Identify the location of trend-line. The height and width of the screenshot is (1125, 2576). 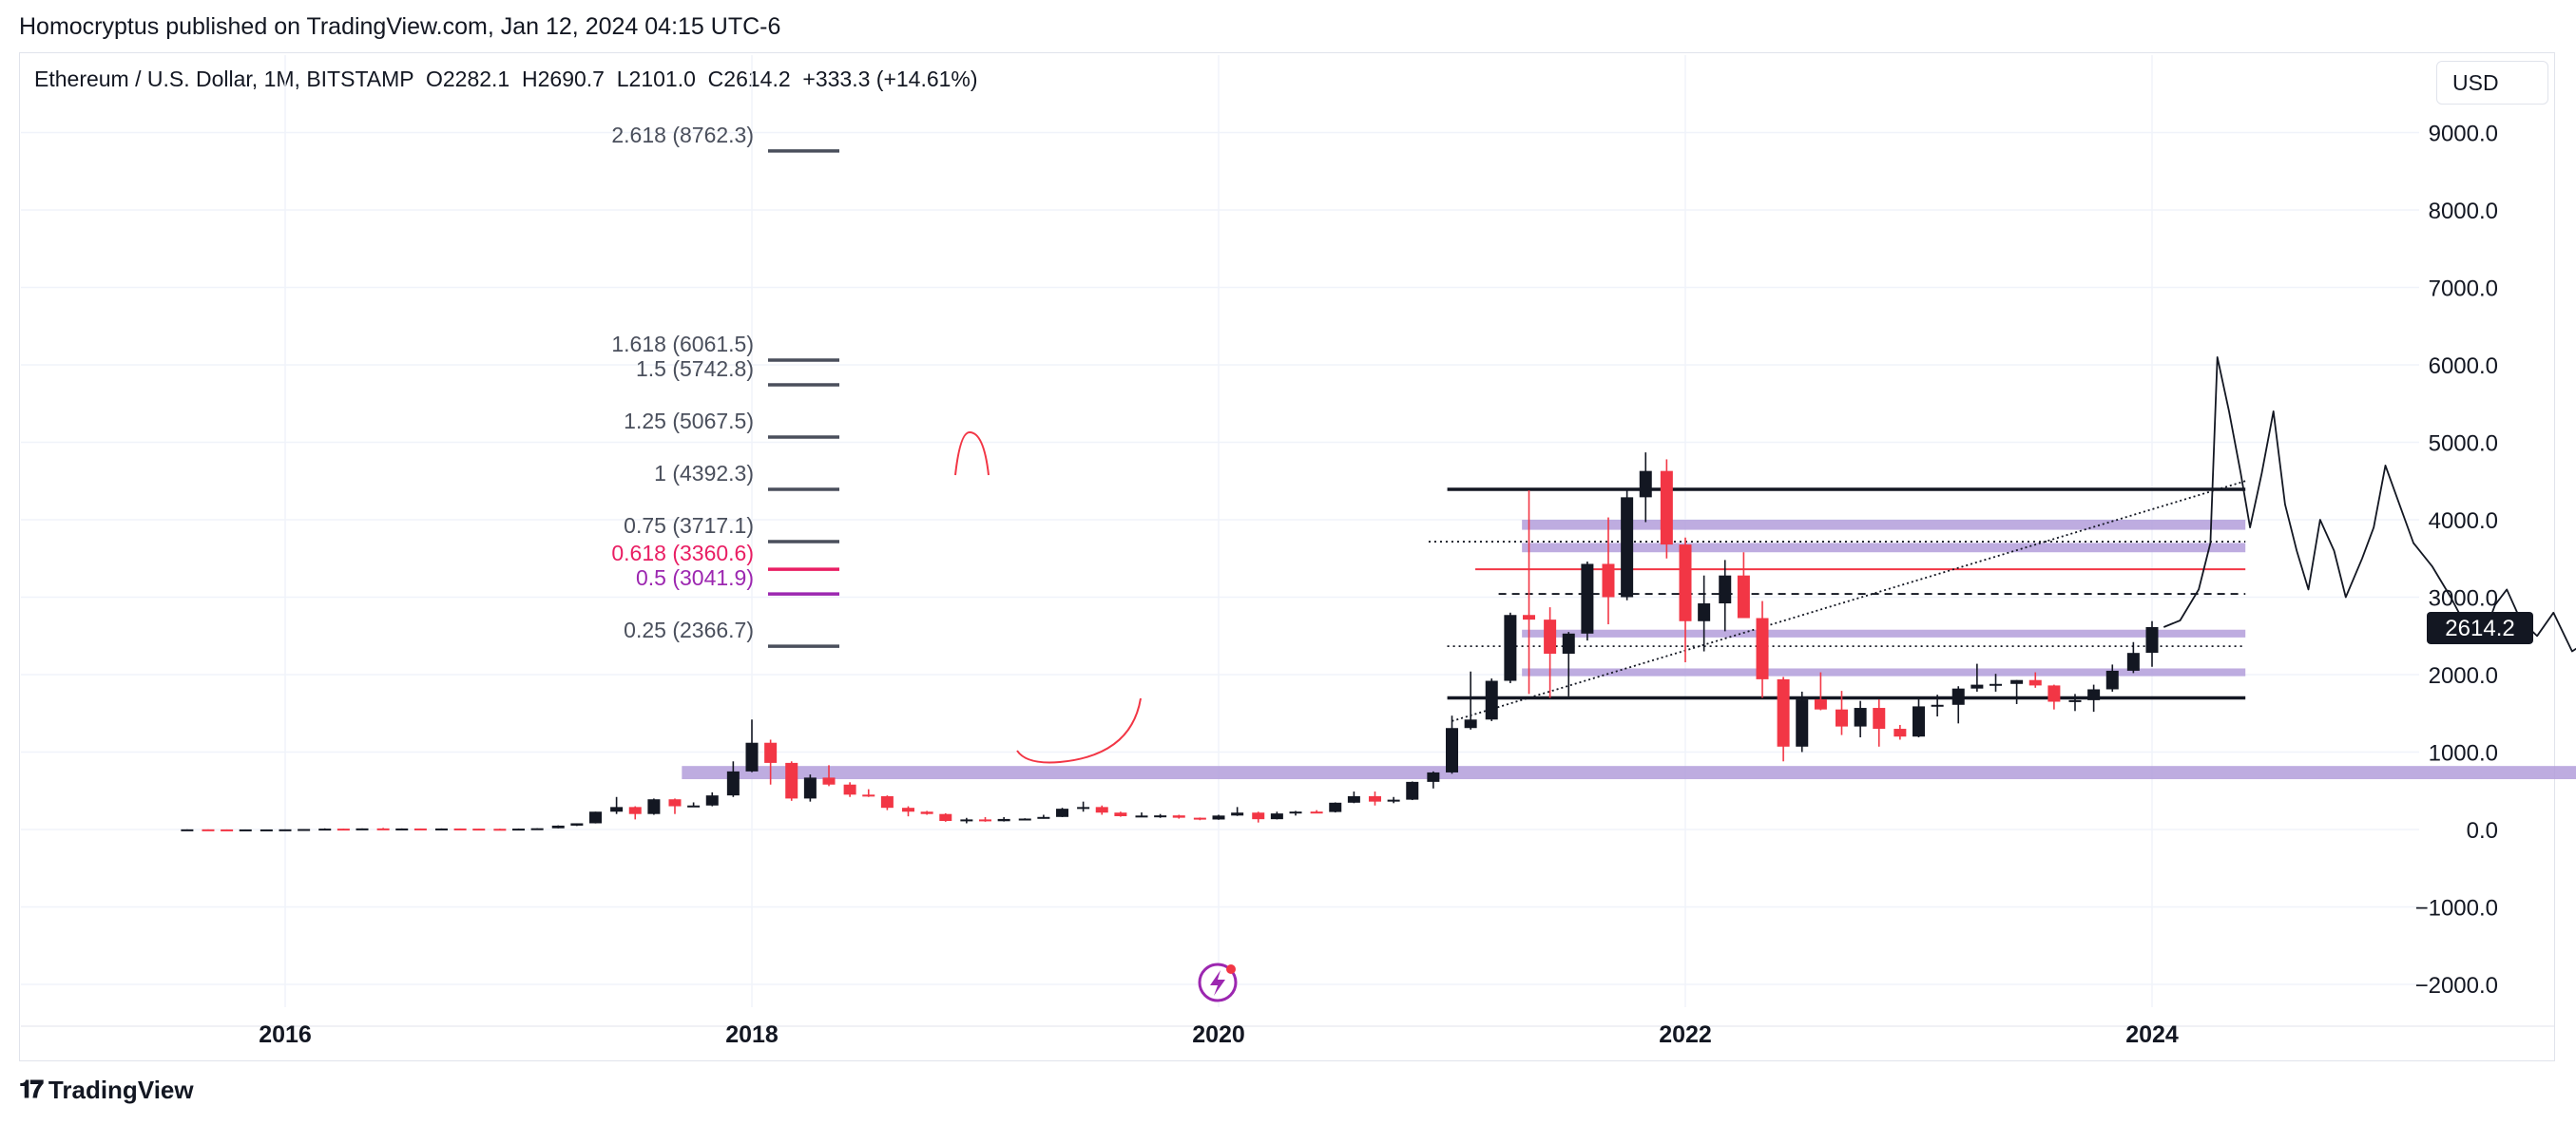
(1849, 601).